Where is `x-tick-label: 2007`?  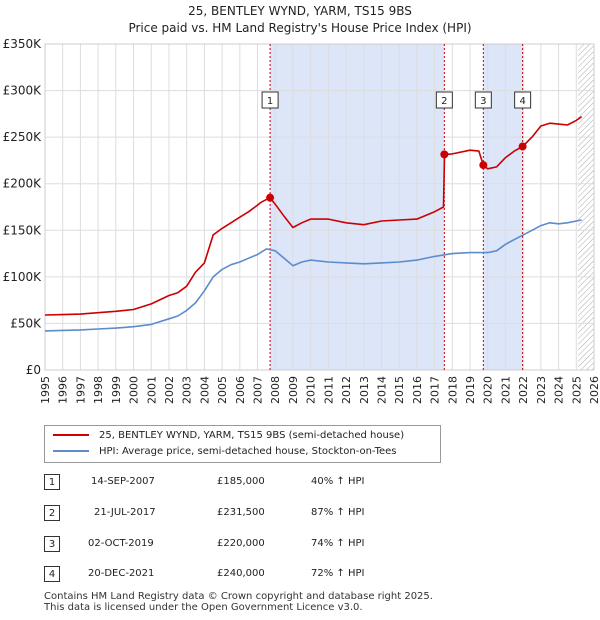
x-tick-label: 2007 is located at coordinates (258, 390).